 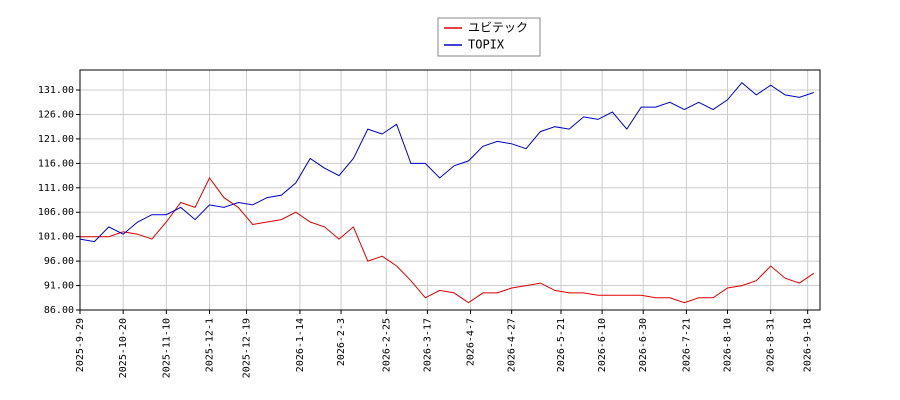 I want to click on x-tick-label: 2025-12-19, so click(x=247, y=348).